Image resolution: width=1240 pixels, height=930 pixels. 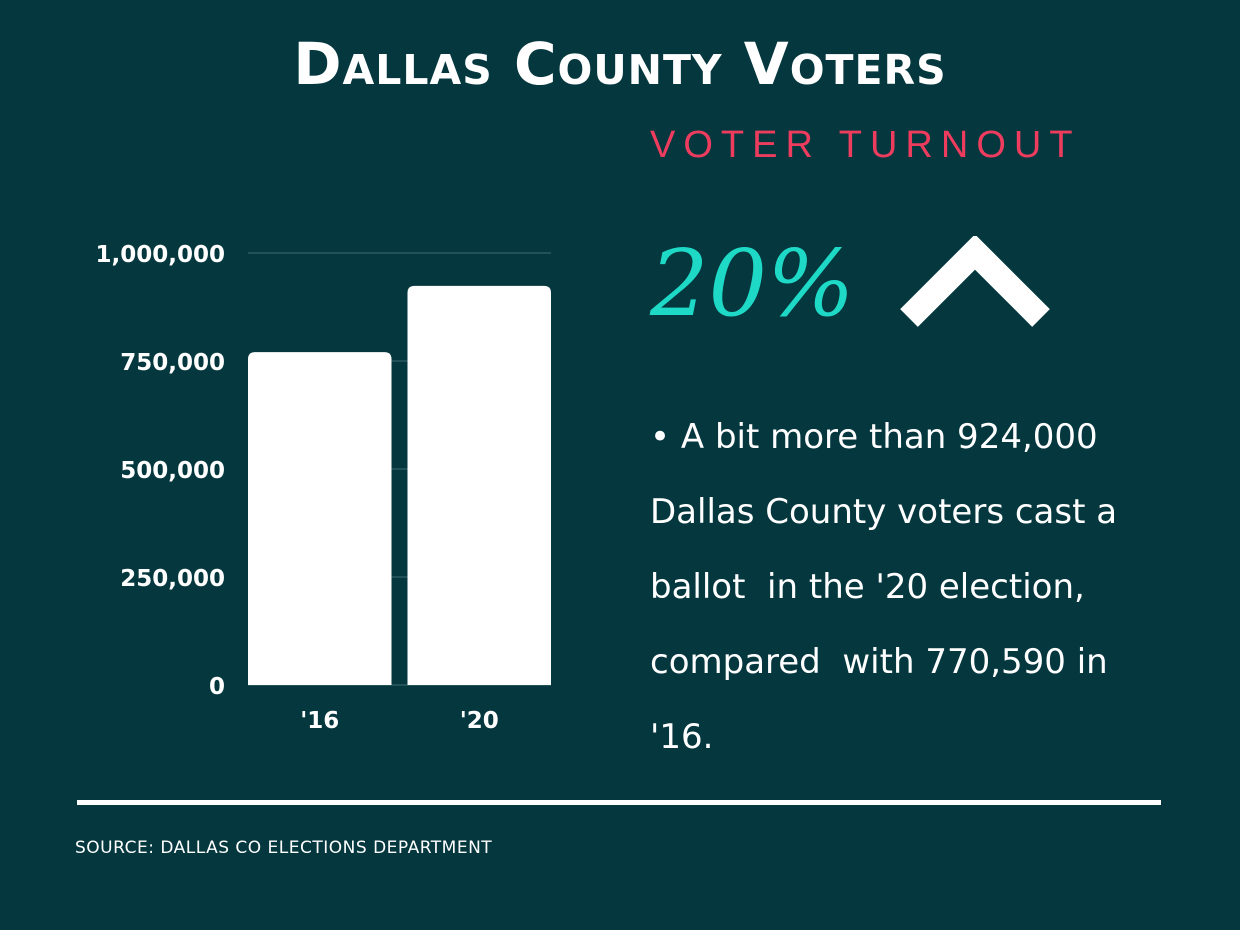 I want to click on chevron-up-icon, so click(x=975, y=281).